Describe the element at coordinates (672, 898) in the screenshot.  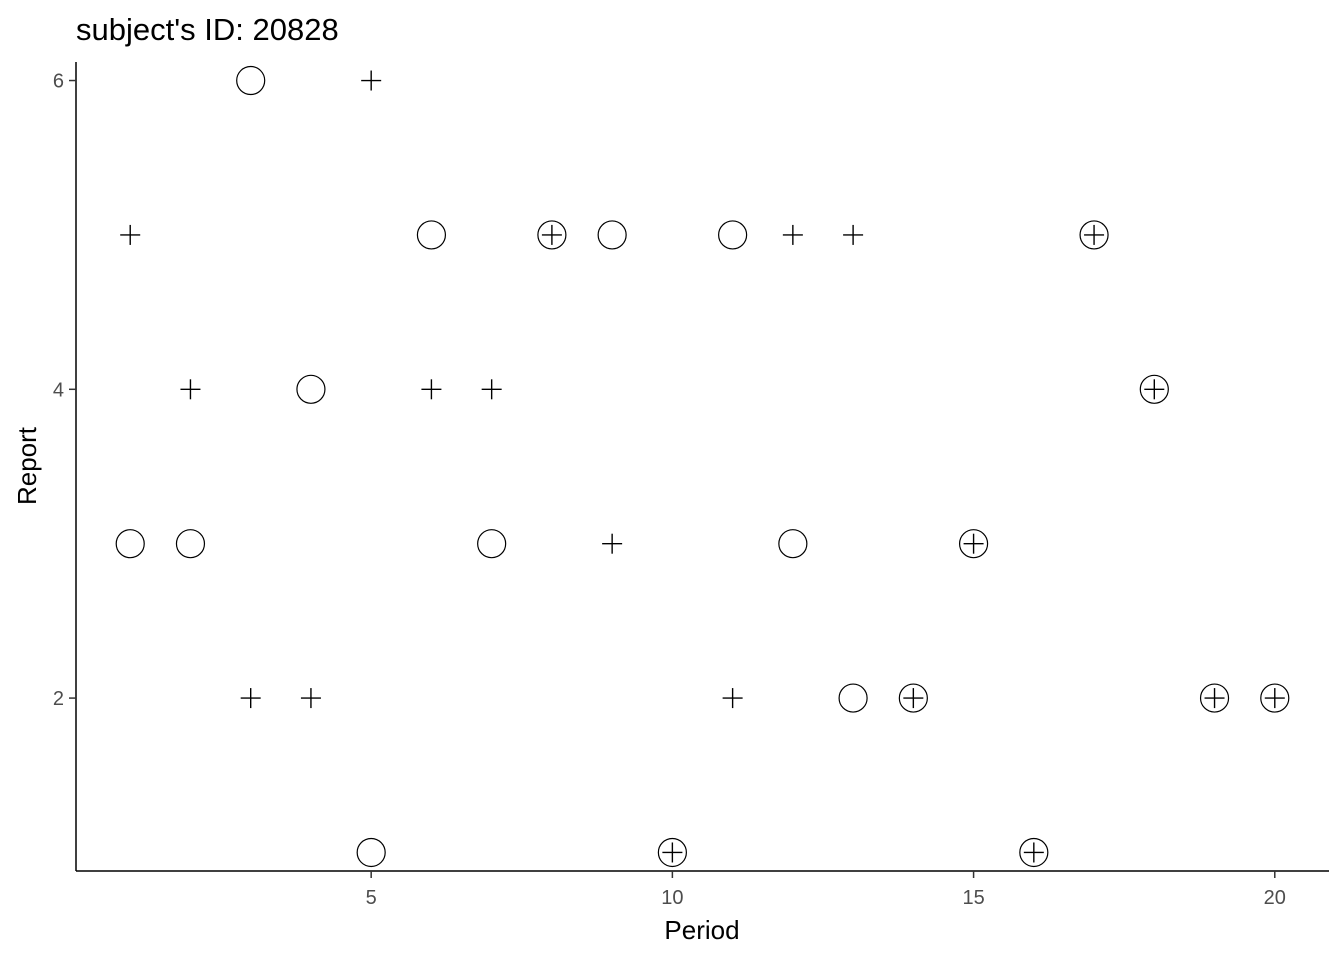
I see `x-tick-label: 10` at that location.